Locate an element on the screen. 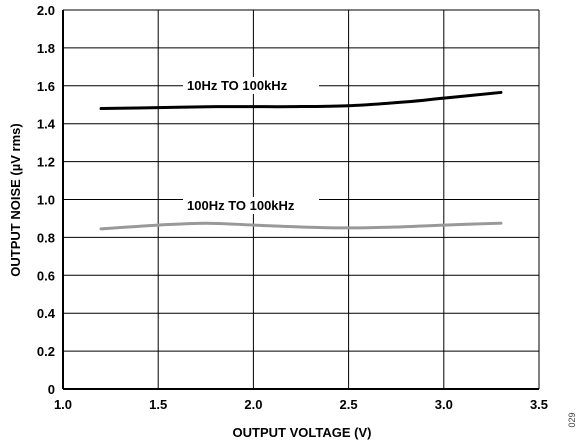 The height and width of the screenshot is (444, 582). y-tick-label: 0.6 is located at coordinates (46, 275).